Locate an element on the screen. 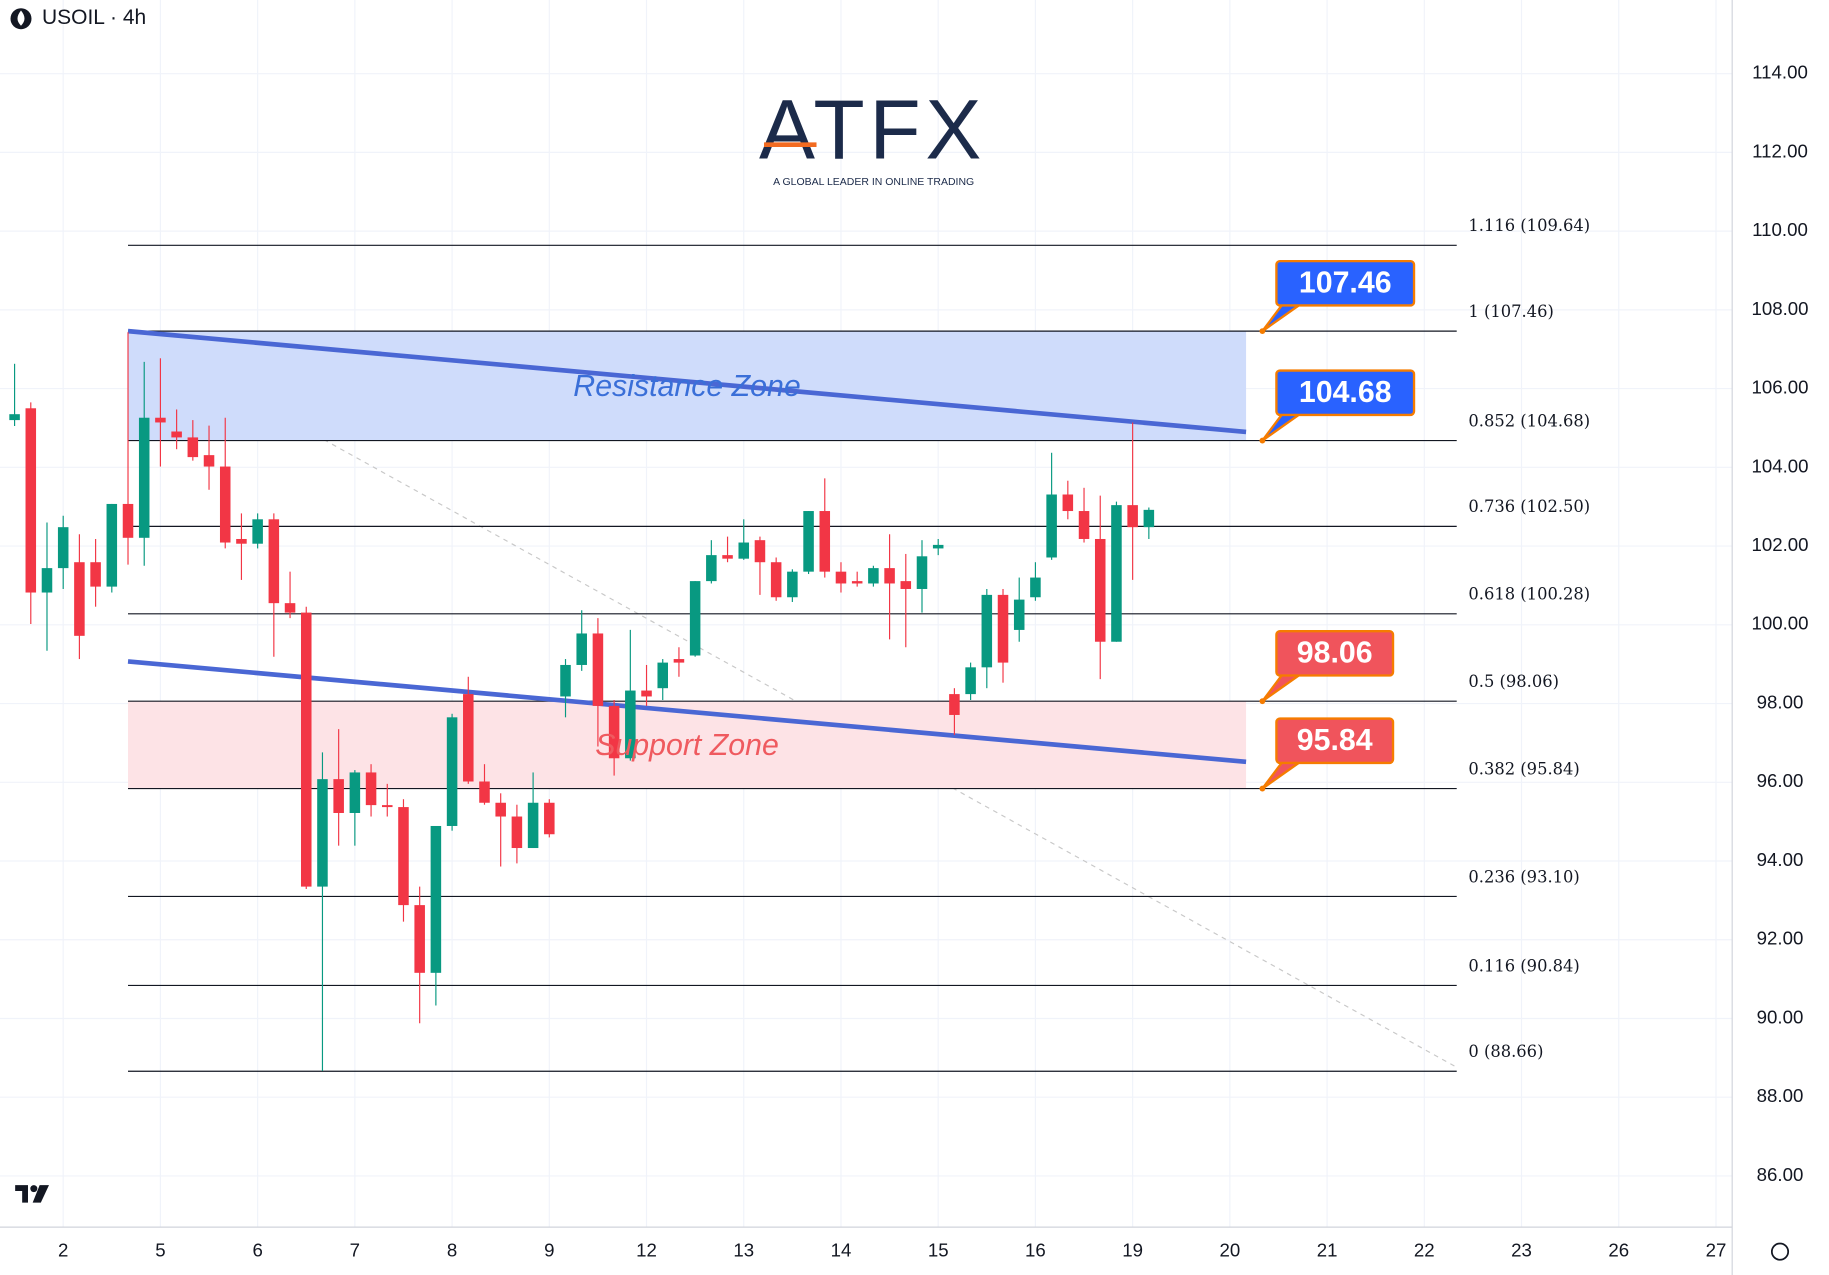 This screenshot has width=1829, height=1275. logo: ATFX is located at coordinates (872, 130).